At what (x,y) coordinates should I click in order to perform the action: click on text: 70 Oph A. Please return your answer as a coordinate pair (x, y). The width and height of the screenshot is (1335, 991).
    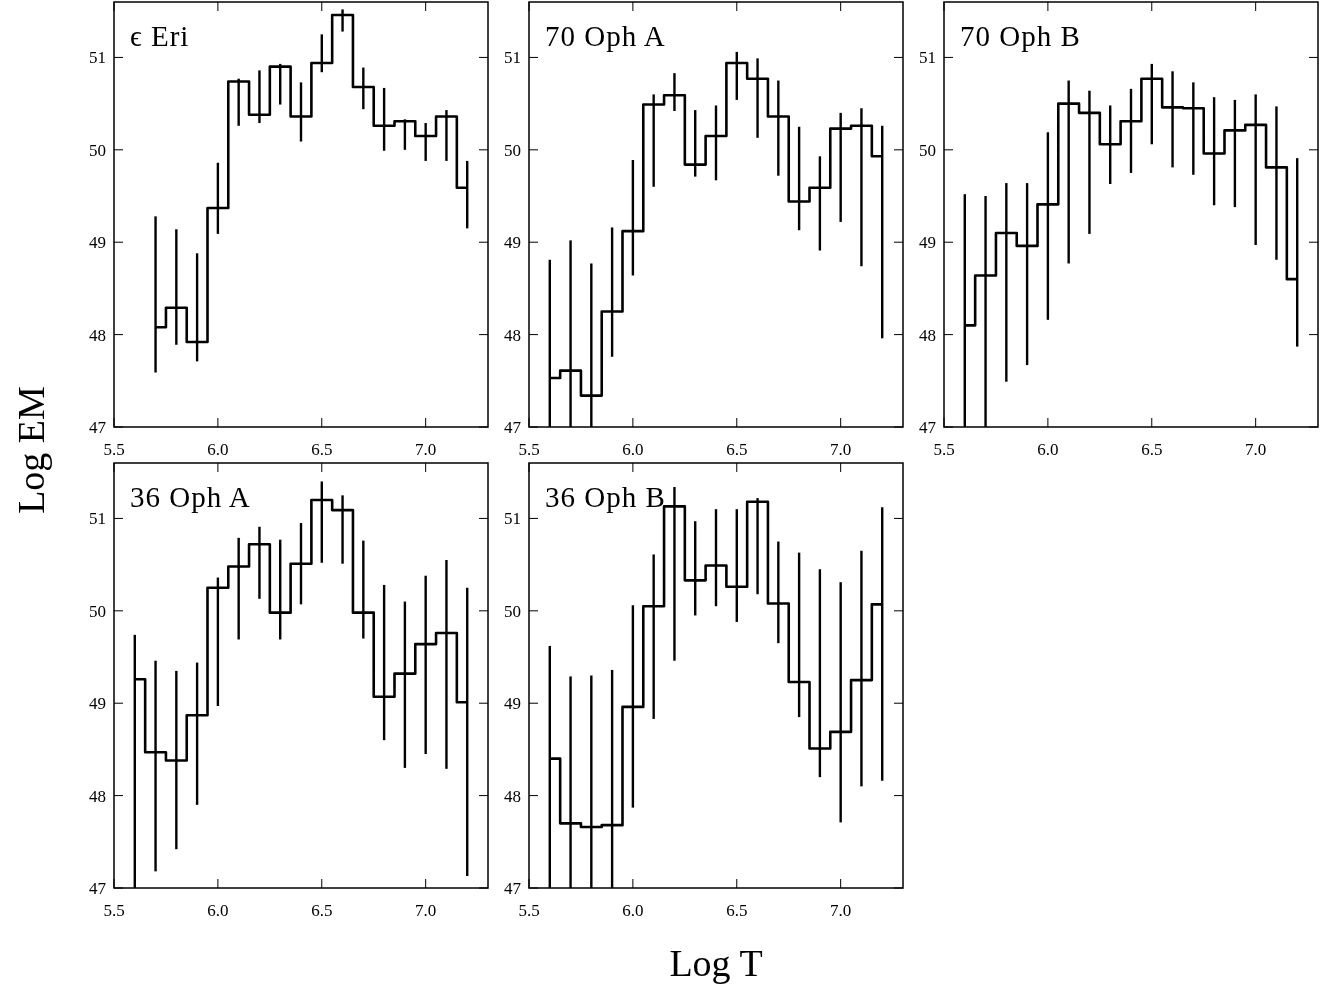
    Looking at the image, I should click on (605, 36).